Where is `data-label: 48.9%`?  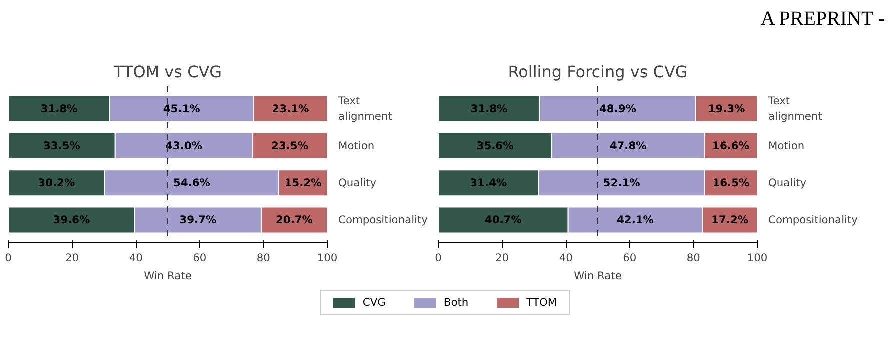
data-label: 48.9% is located at coordinates (618, 109).